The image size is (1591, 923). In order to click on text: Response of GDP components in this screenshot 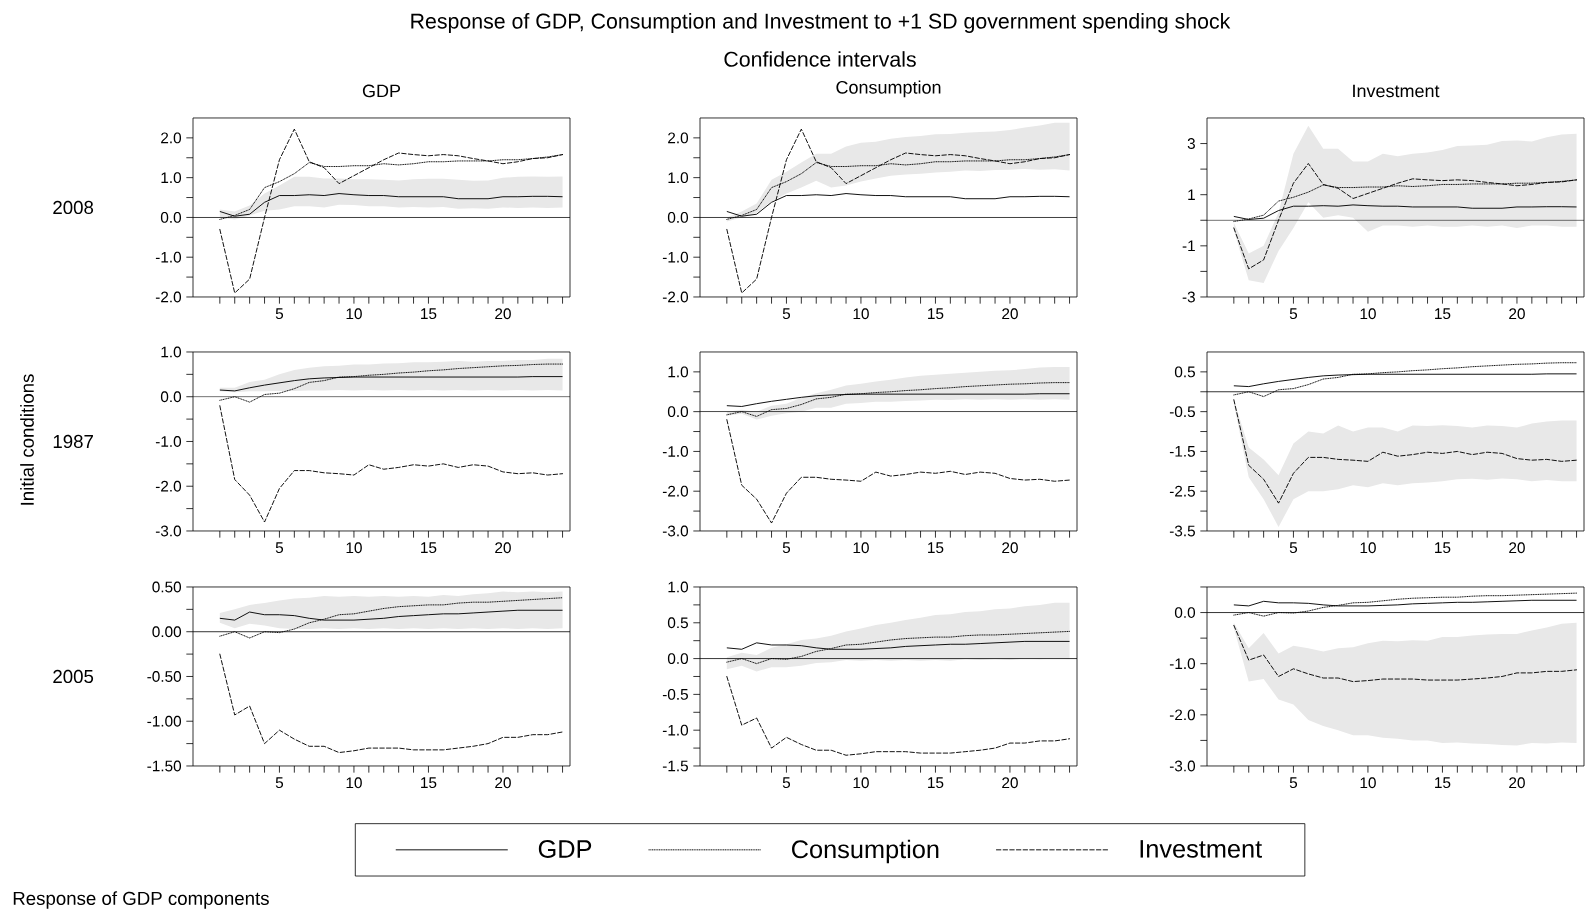, I will do `click(141, 900)`.